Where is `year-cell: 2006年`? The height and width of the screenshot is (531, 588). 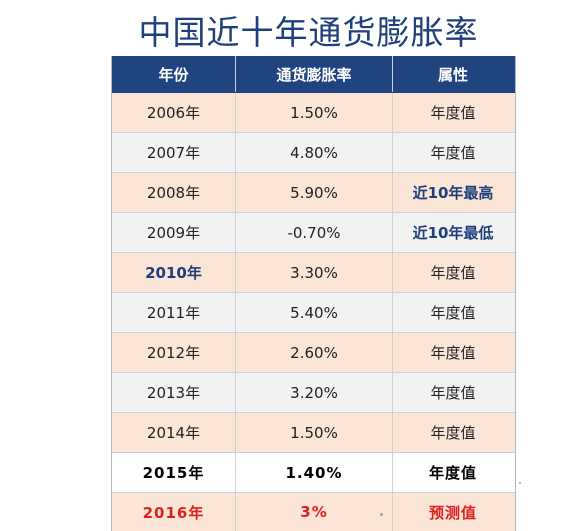 year-cell: 2006年 is located at coordinates (174, 112).